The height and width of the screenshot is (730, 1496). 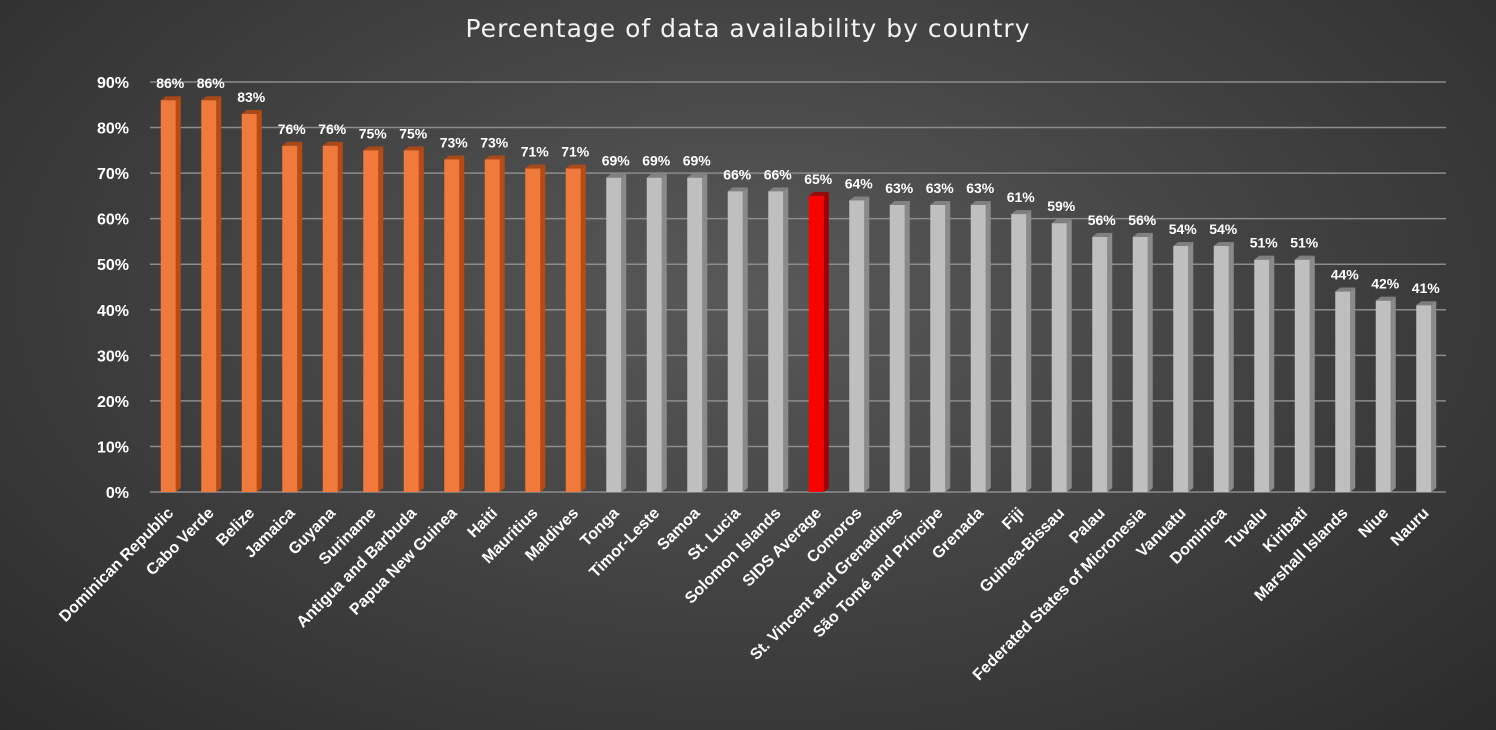 What do you see at coordinates (818, 179) in the screenshot?
I see `data-label: 65%` at bounding box center [818, 179].